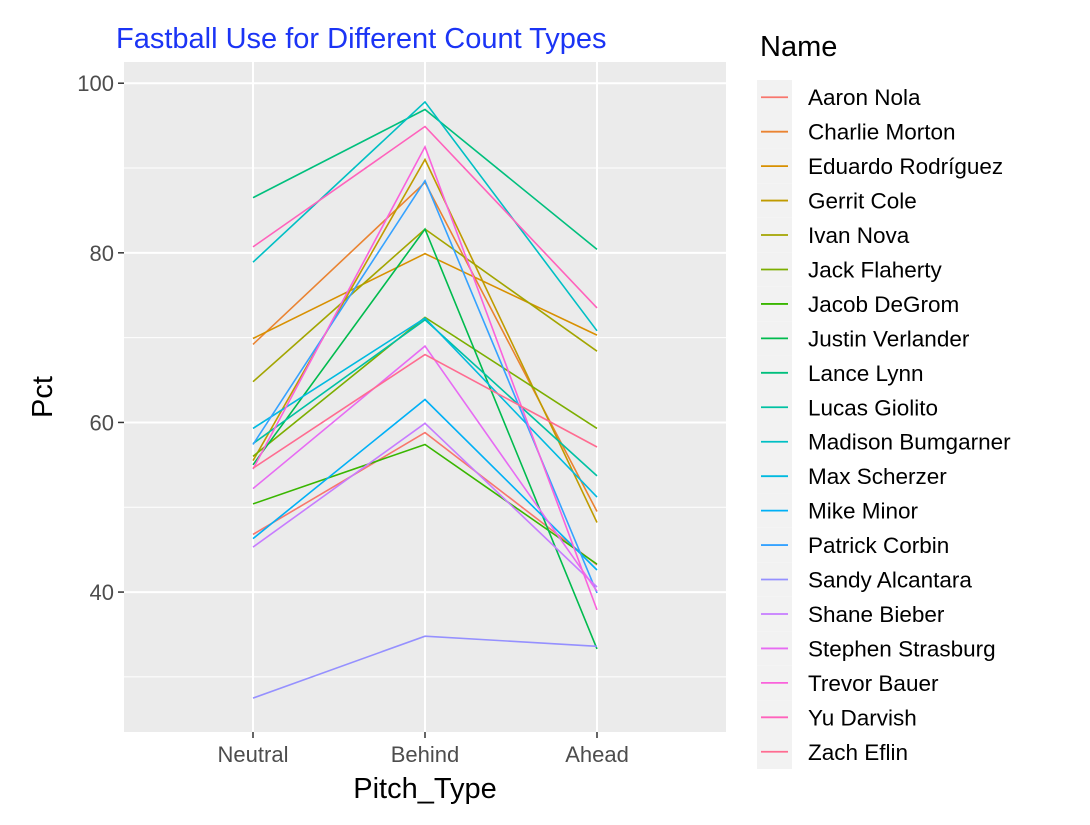 This screenshot has height=825, width=1090. What do you see at coordinates (873, 407) in the screenshot?
I see `legend-item-label: Lucas Giolito` at bounding box center [873, 407].